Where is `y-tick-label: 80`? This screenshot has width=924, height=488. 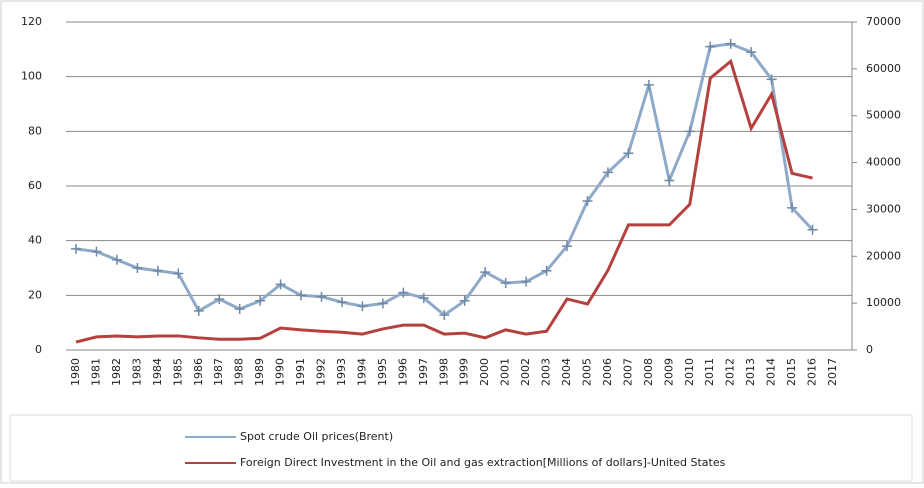
y-tick-label: 80 is located at coordinates (35, 130).